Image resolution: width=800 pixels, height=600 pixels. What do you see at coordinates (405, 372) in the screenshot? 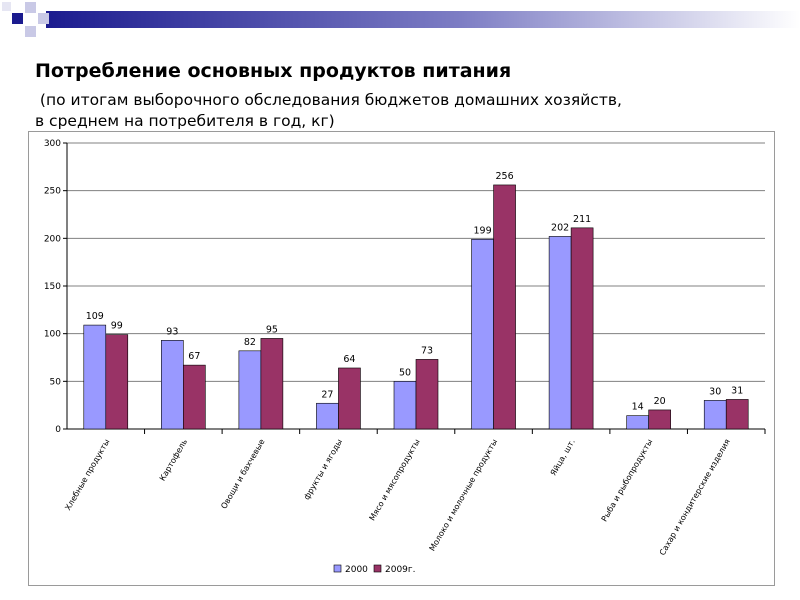
I see `data-label: 50` at bounding box center [405, 372].